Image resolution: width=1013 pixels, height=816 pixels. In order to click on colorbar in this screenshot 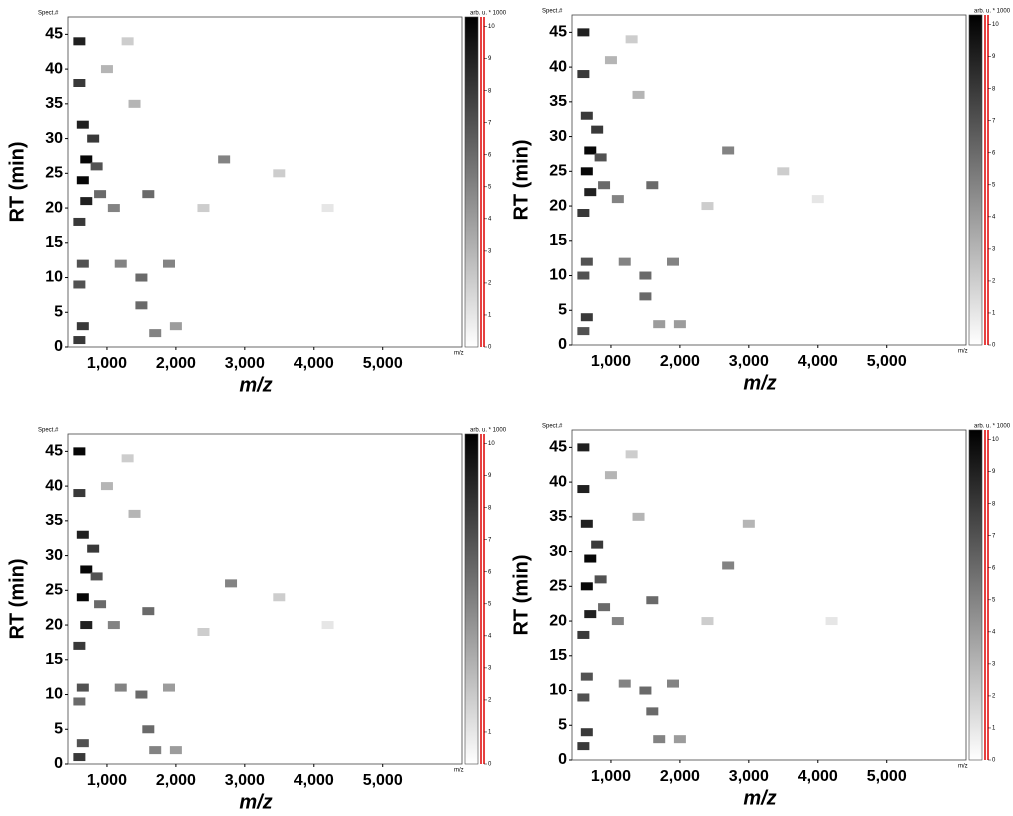, I will do `click(975, 180)`.